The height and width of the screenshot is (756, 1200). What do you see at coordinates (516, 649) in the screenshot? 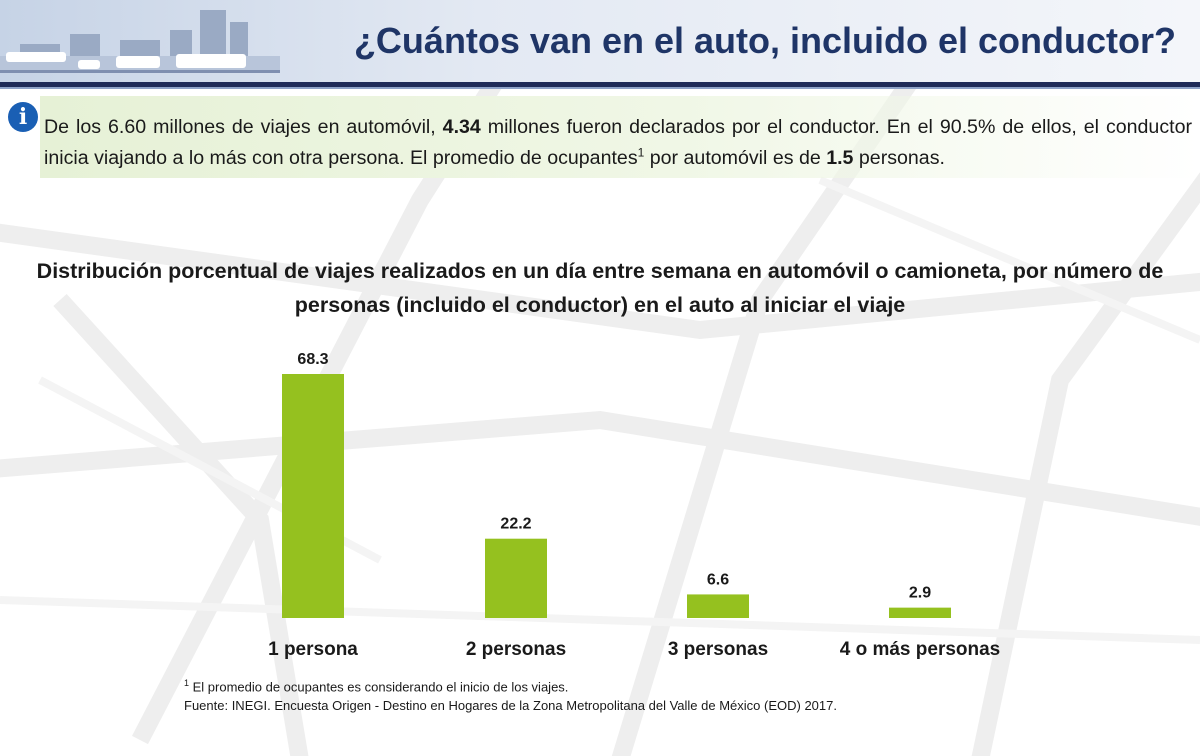
I see `category-label-2: 2 personas` at bounding box center [516, 649].